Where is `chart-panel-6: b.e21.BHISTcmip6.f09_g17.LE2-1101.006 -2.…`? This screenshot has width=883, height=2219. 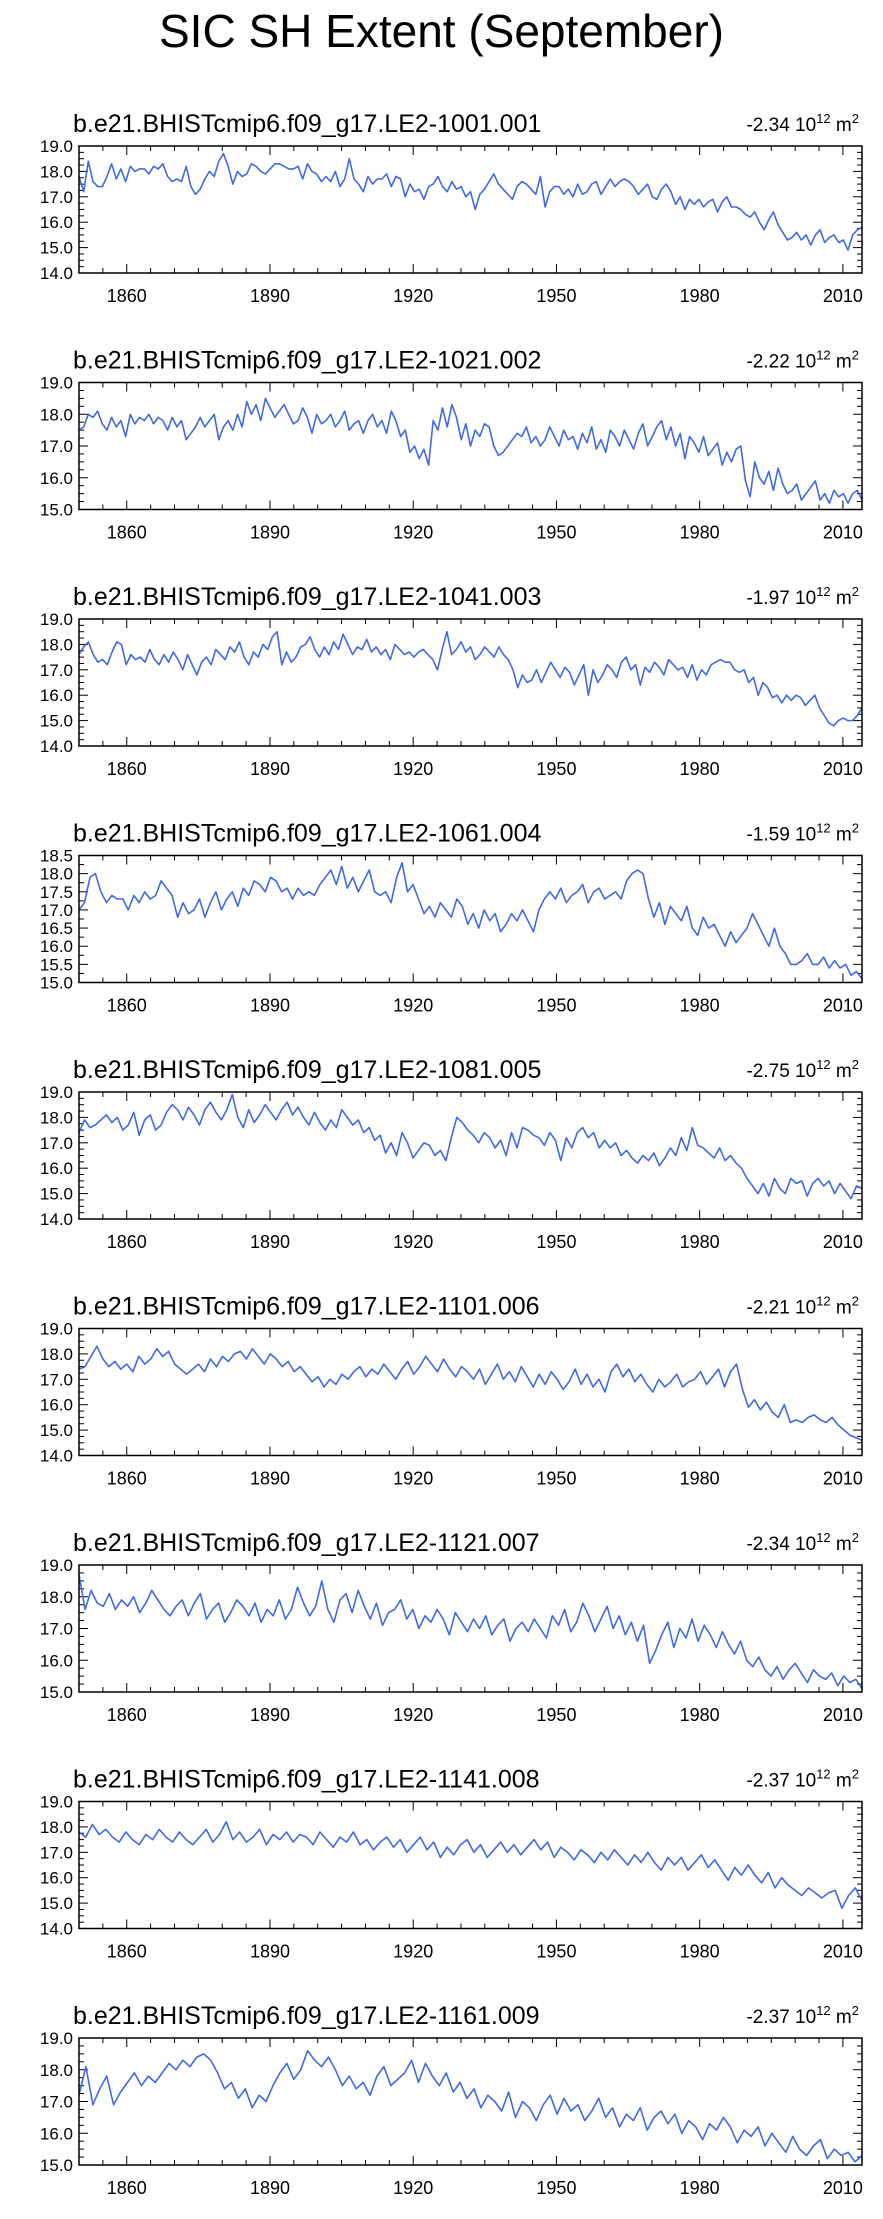
chart-panel-6: b.e21.BHISTcmip6.f09_g17.LE2-1101.006 -2.… is located at coordinates (451, 1391).